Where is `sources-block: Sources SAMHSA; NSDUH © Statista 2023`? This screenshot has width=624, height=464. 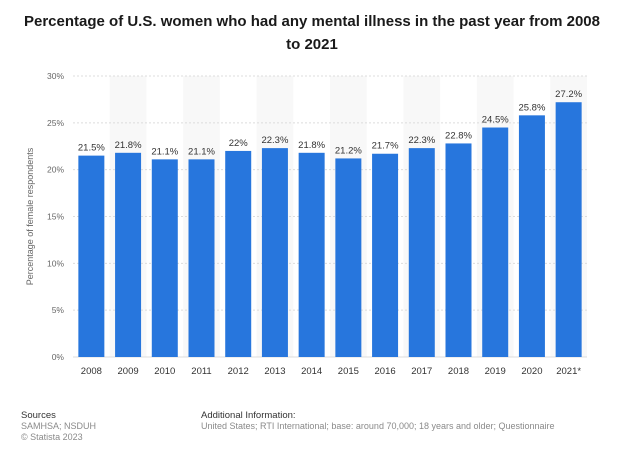
sources-block: Sources SAMHSA; NSDUH © Statista 2023 is located at coordinates (58, 426).